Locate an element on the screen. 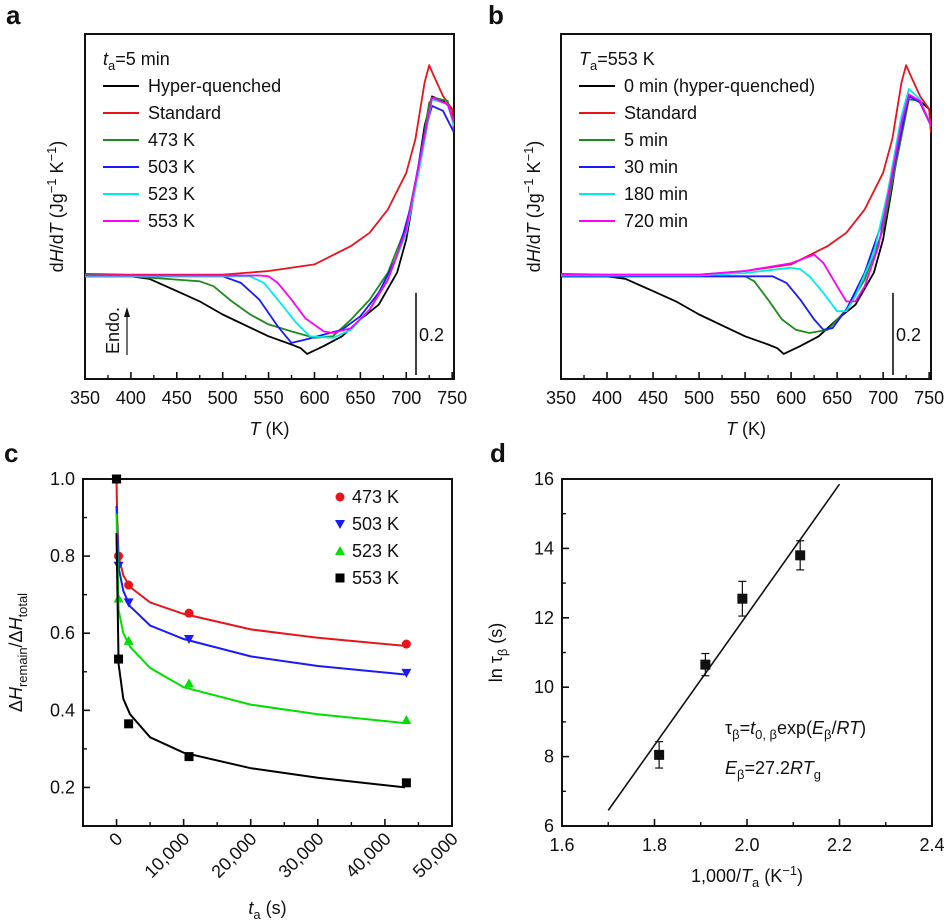  y-tick-label: 0.6 is located at coordinates (62, 633).